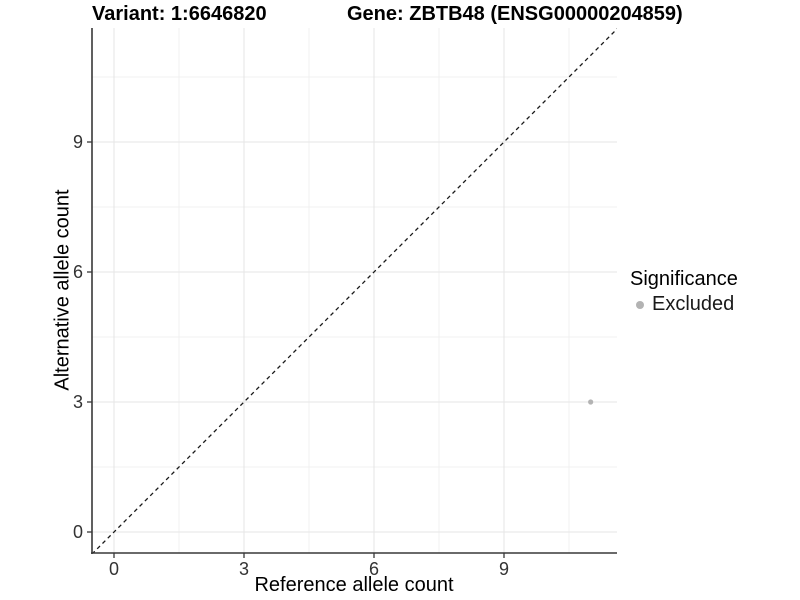  What do you see at coordinates (244, 569) in the screenshot?
I see `x-tick-label: 3` at bounding box center [244, 569].